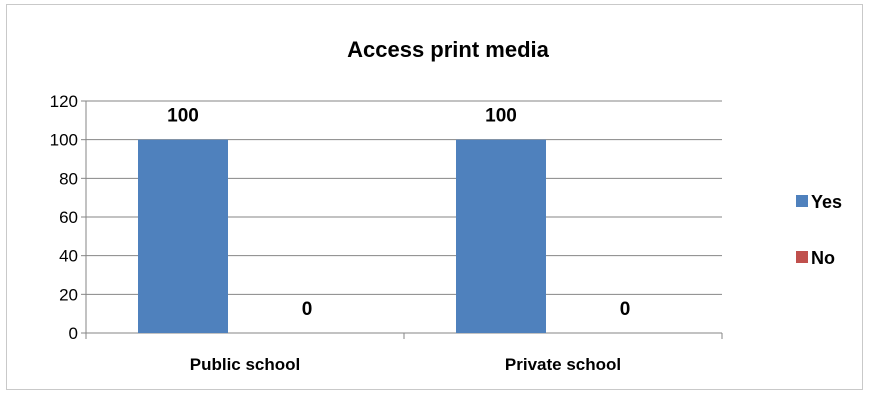 The height and width of the screenshot is (396, 869). What do you see at coordinates (68, 294) in the screenshot?
I see `y-tick-label: 20` at bounding box center [68, 294].